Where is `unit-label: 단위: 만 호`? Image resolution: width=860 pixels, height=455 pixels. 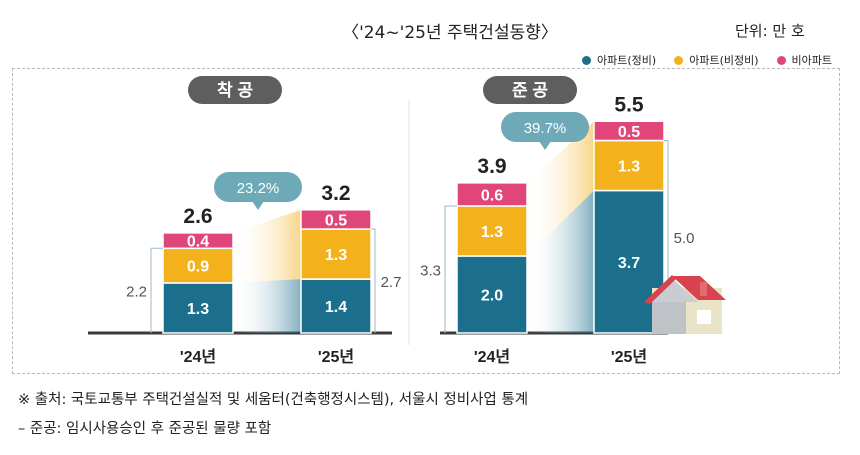
unit-label: 단위: 만 호 is located at coordinates (770, 31).